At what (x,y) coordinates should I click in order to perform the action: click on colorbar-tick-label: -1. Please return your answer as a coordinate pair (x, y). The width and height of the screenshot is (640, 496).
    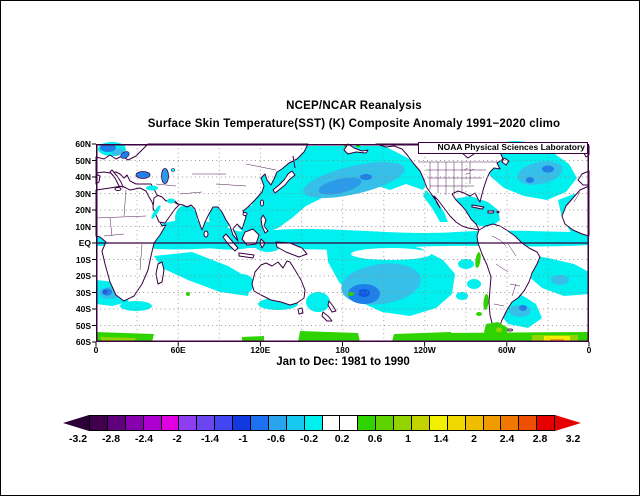
    Looking at the image, I should click on (243, 439).